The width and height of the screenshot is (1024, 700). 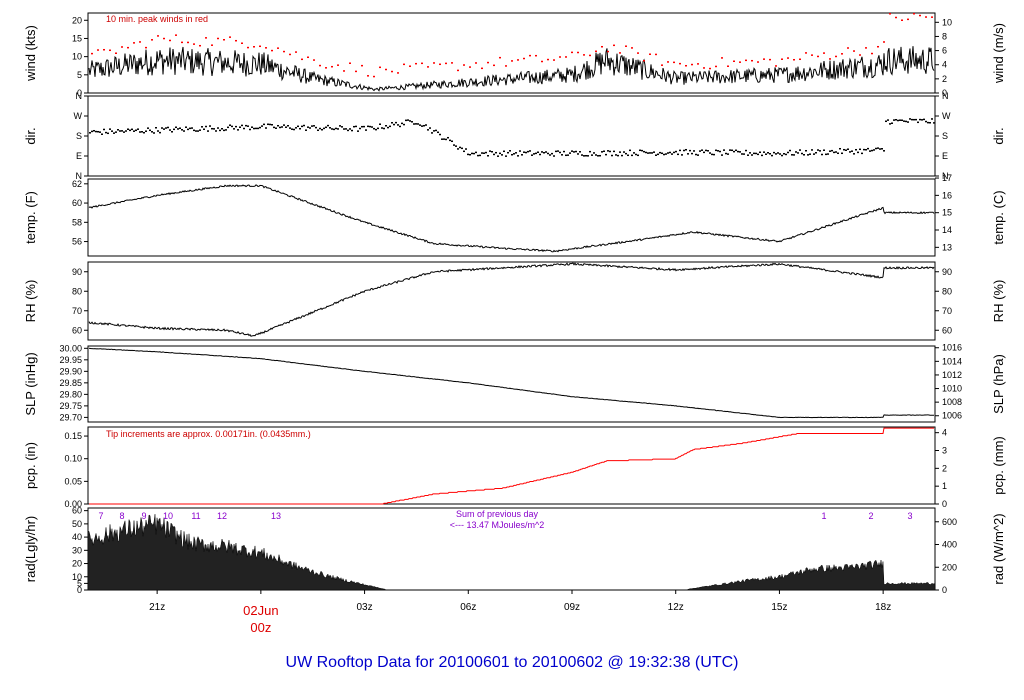 I want to click on tick-label-left-rad: 0, so click(x=79, y=590).